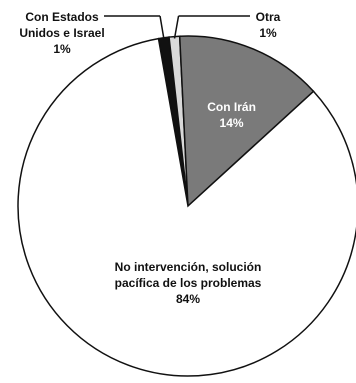  Describe the element at coordinates (232, 123) in the screenshot. I see `slice-label: 14%` at that location.